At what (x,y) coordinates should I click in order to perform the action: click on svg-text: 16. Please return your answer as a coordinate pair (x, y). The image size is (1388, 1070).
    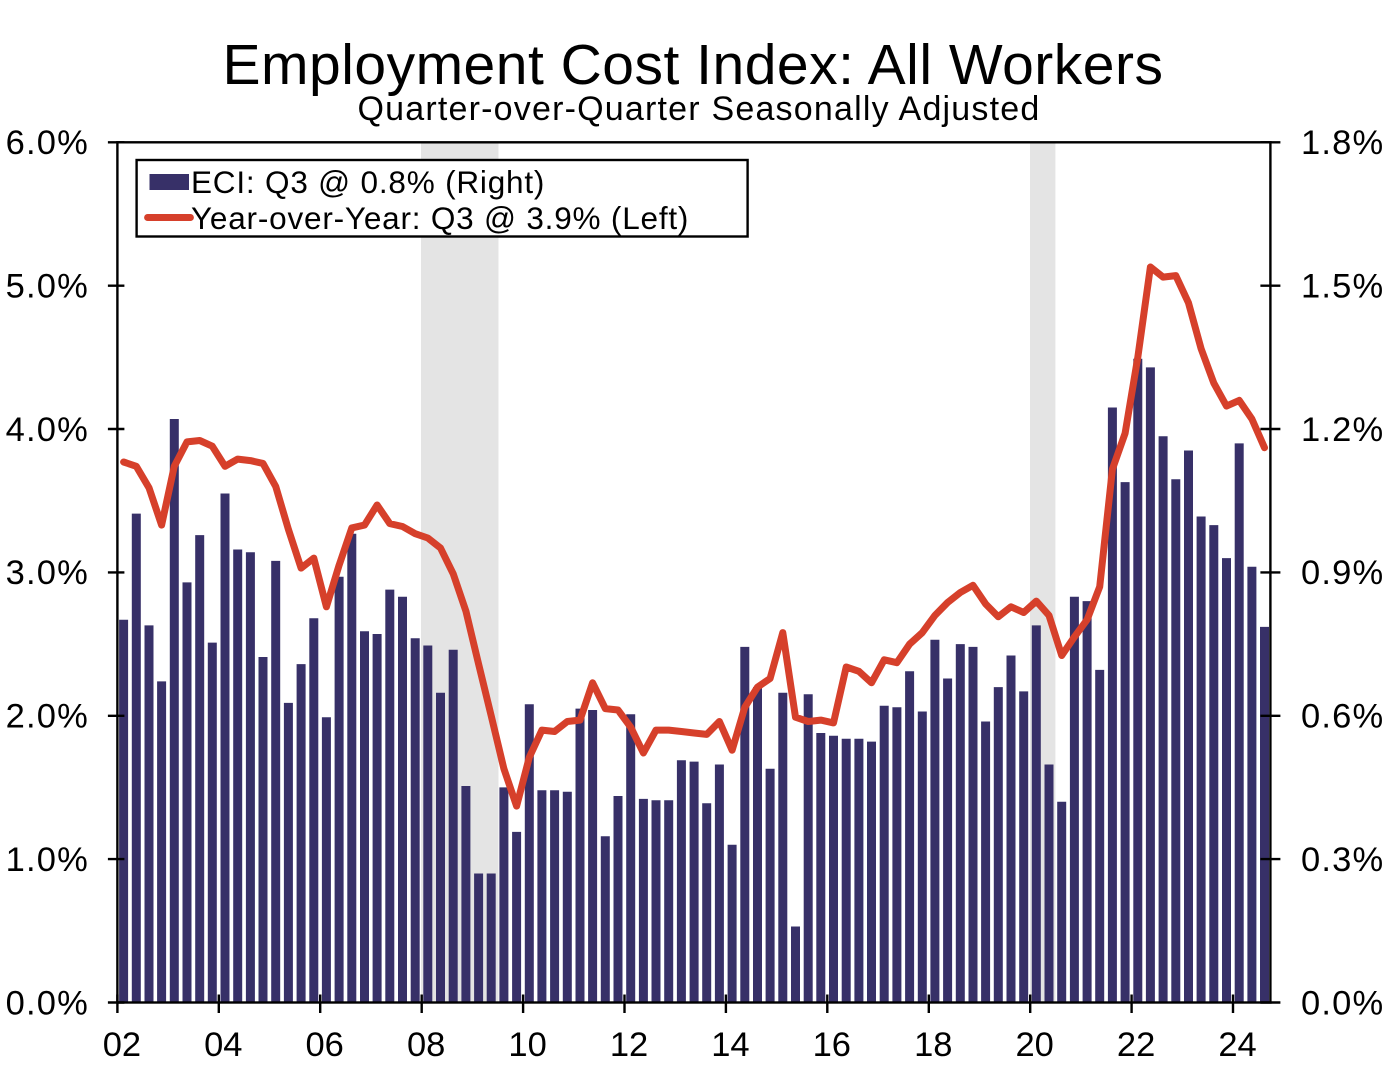
    Looking at the image, I should click on (832, 1045).